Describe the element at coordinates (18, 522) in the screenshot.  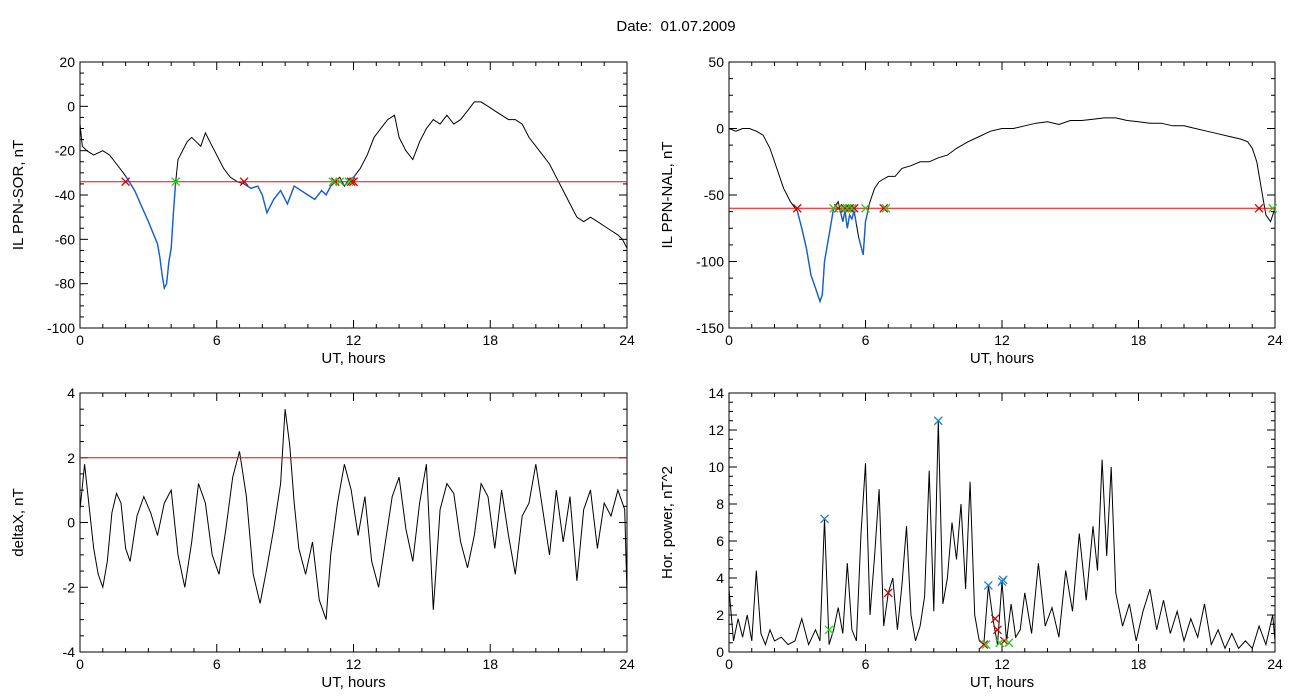
I see `y-axis-label: deltaX, nT` at that location.